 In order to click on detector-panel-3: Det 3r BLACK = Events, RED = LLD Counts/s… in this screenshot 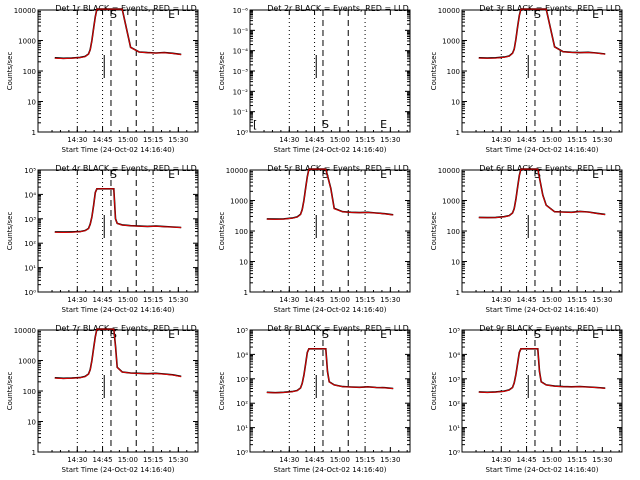, I will do `click(526, 79)`.